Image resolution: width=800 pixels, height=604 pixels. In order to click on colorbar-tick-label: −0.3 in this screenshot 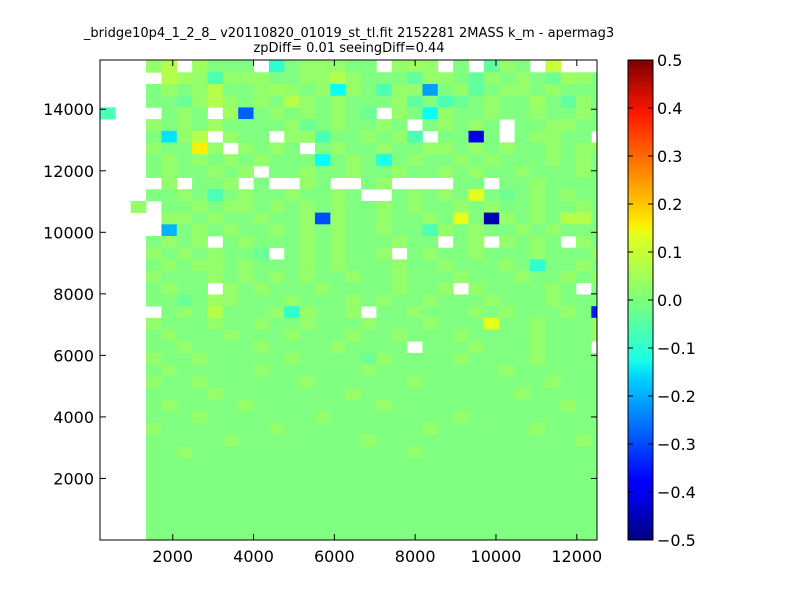, I will do `click(676, 444)`.